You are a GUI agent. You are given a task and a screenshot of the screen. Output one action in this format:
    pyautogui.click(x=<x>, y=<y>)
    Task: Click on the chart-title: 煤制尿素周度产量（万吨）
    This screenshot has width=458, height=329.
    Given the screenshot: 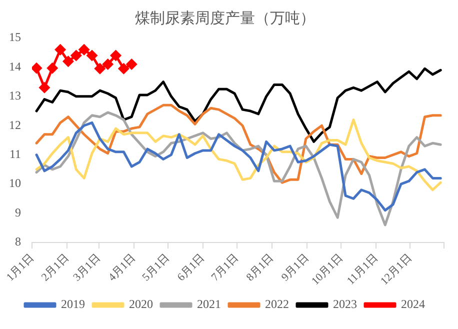 What is the action you would take?
    pyautogui.click(x=225, y=17)
    